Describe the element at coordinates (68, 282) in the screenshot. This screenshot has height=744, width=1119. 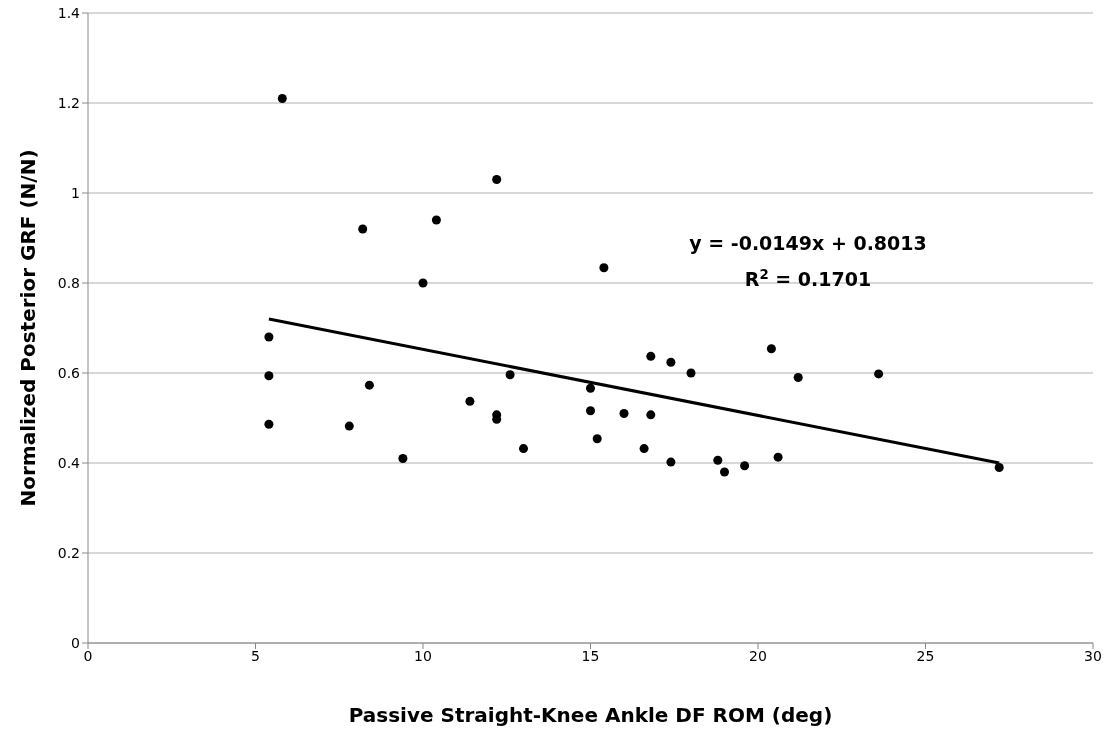
I see `y-tick-label: 0.8` at that location.